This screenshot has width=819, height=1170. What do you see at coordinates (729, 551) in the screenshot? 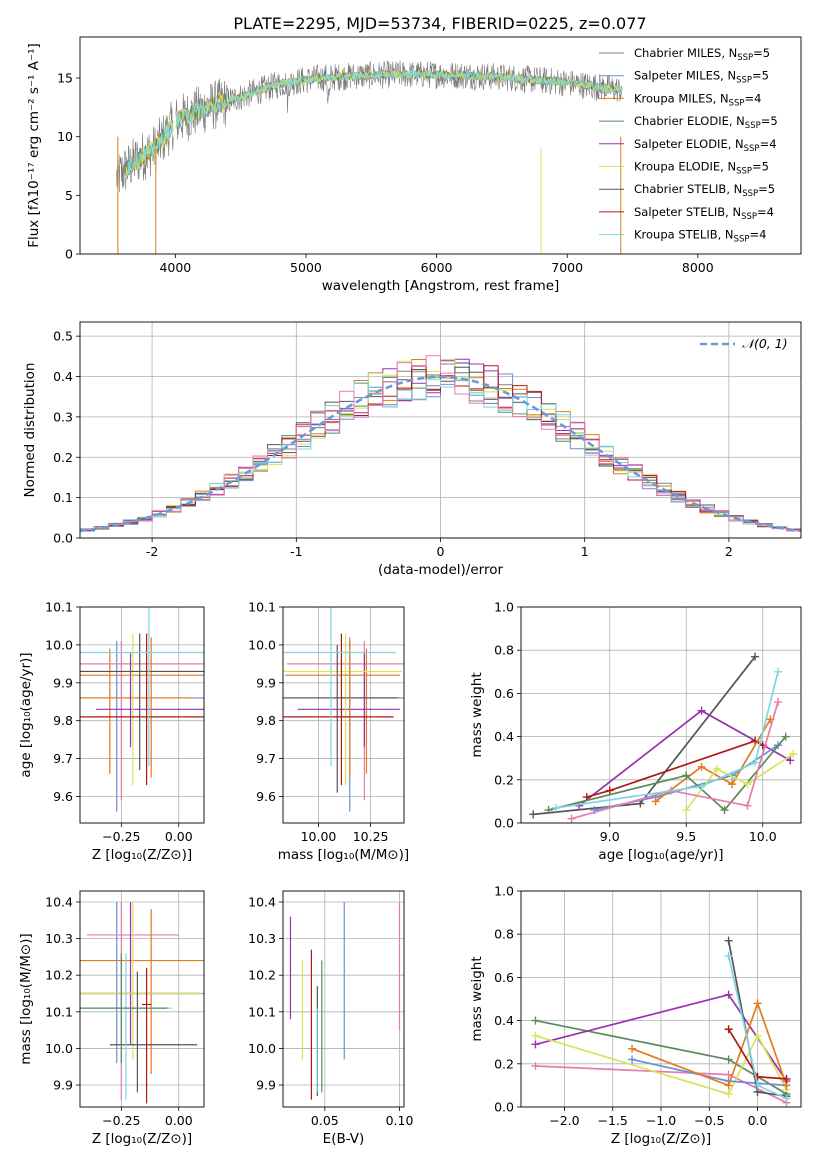
I see `x-tick-label: 2` at bounding box center [729, 551].